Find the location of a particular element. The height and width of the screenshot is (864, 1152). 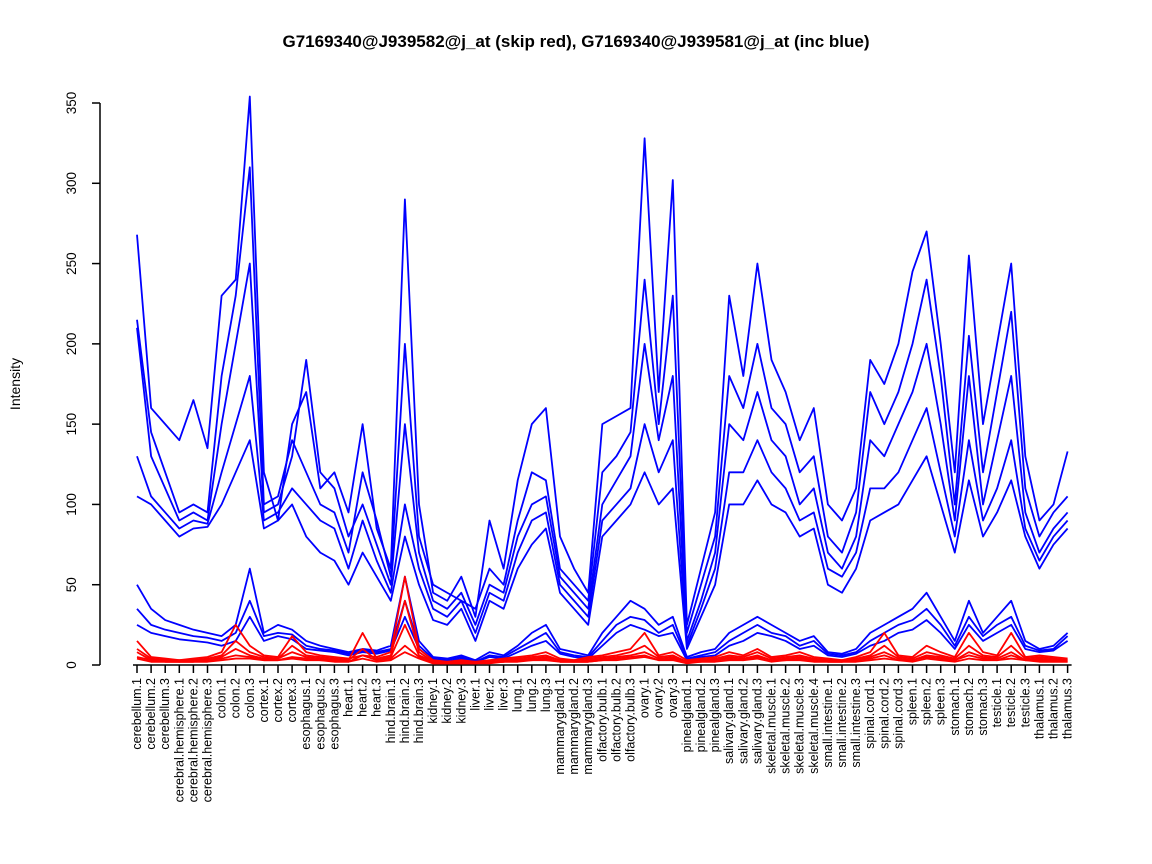

x-tick-label: pinealgland.3 is located at coordinates (715, 715).